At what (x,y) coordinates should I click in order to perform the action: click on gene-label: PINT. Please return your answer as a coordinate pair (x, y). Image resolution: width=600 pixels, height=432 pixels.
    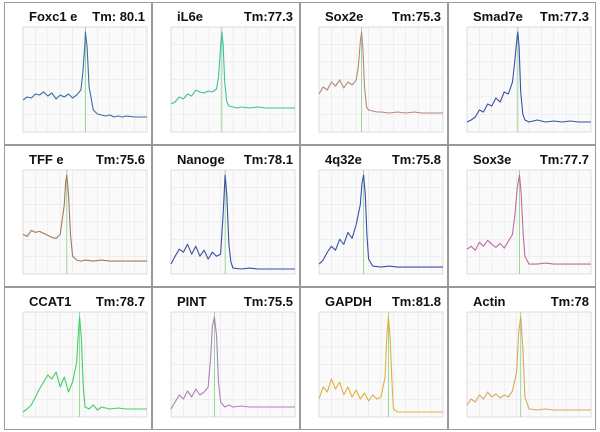
    Looking at the image, I should click on (192, 301).